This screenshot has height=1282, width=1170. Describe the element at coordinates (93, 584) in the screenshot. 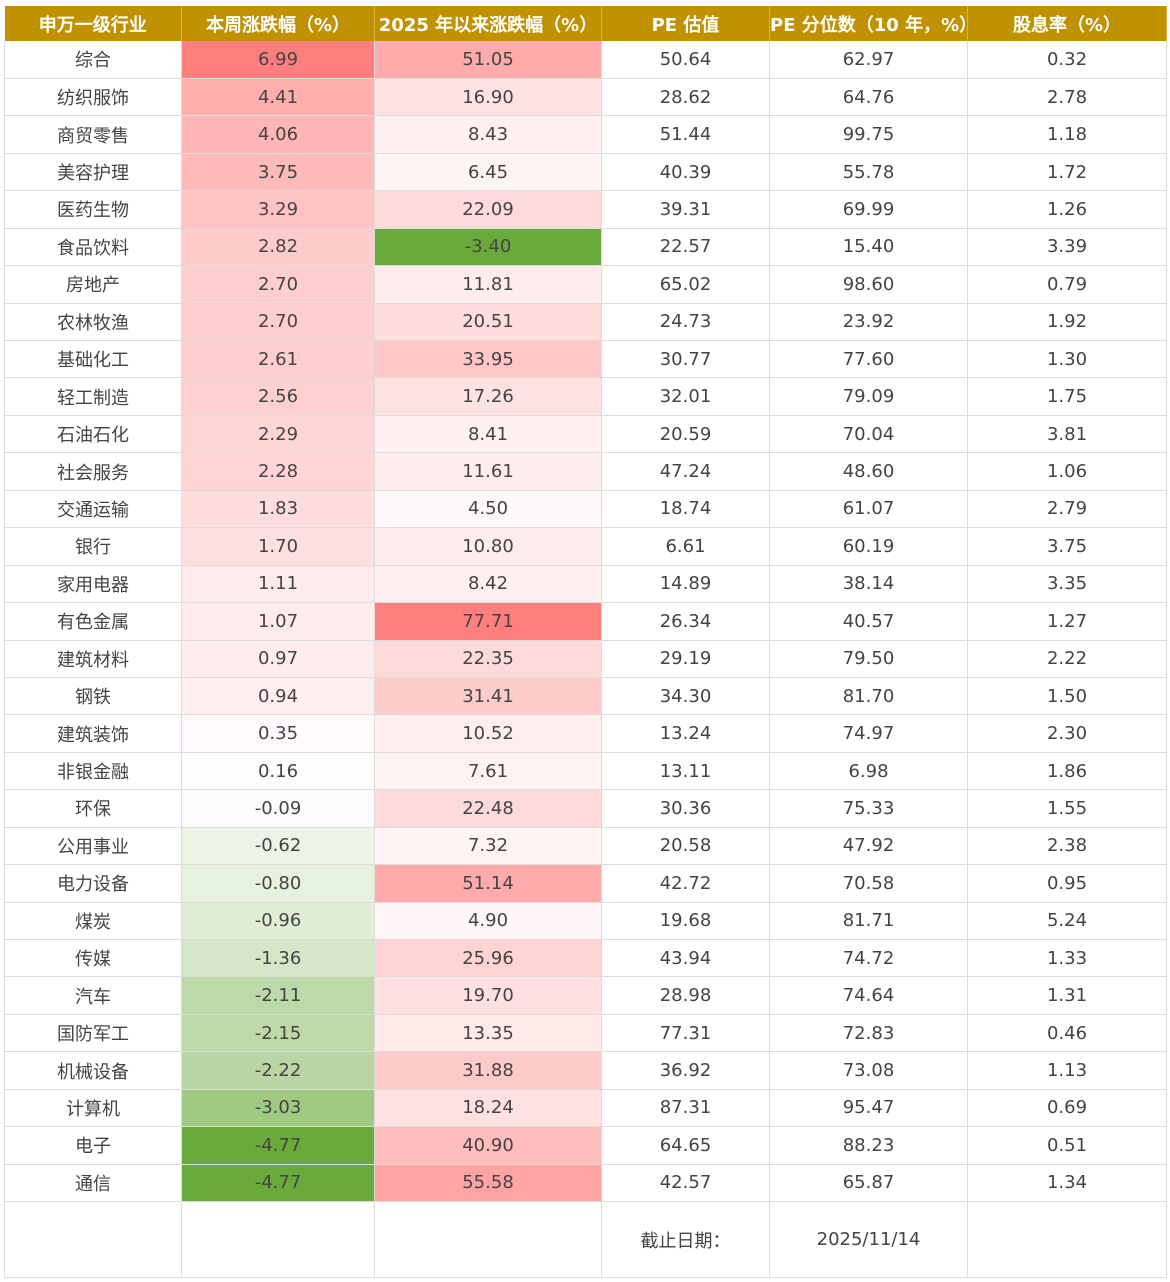

I see `industry-cell: 家用电器` at that location.